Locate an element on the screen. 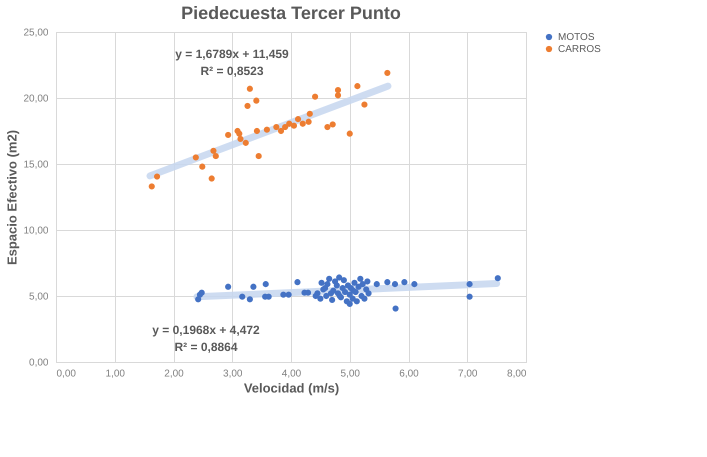 Image resolution: width=707 pixels, height=457 pixels. legend-label: CARROS is located at coordinates (580, 49).